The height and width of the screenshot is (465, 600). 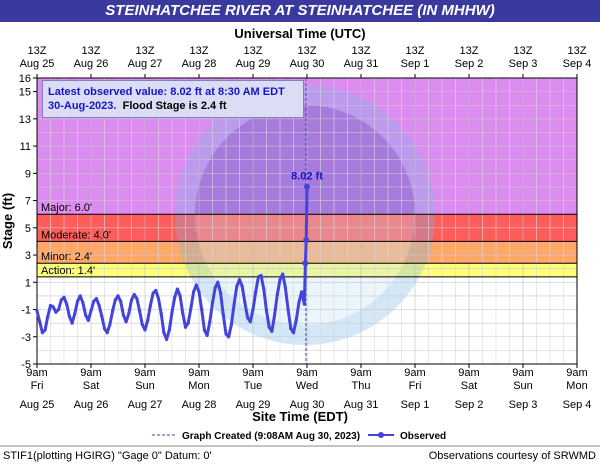 What do you see at coordinates (7, 221) in the screenshot?
I see `y-axis-title: Stage (ft)` at bounding box center [7, 221].